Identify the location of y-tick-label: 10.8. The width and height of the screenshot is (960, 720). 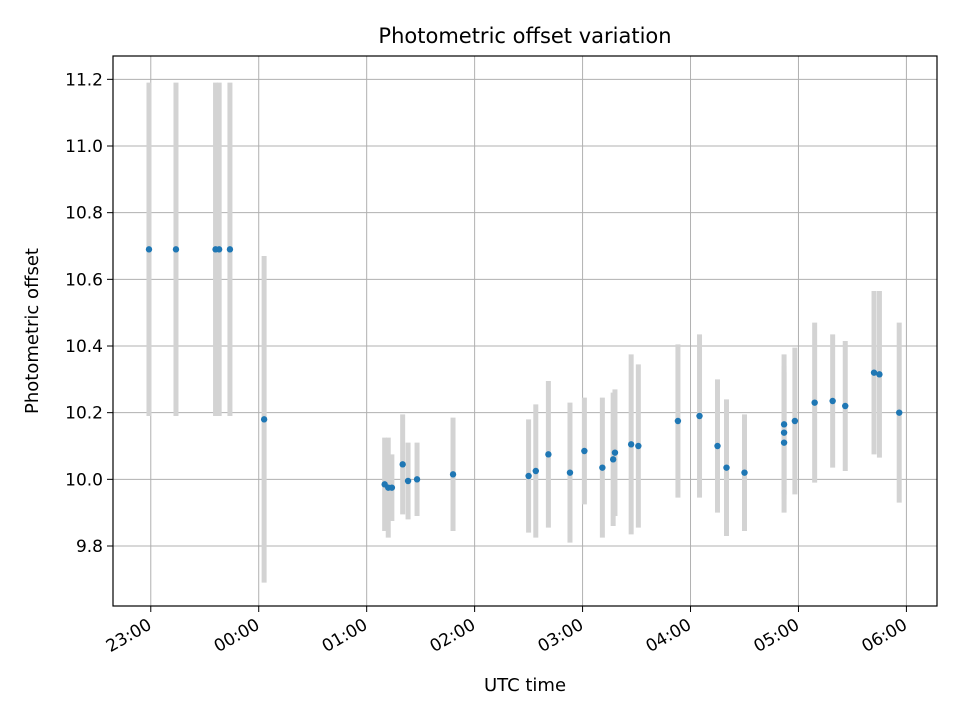
(84, 214).